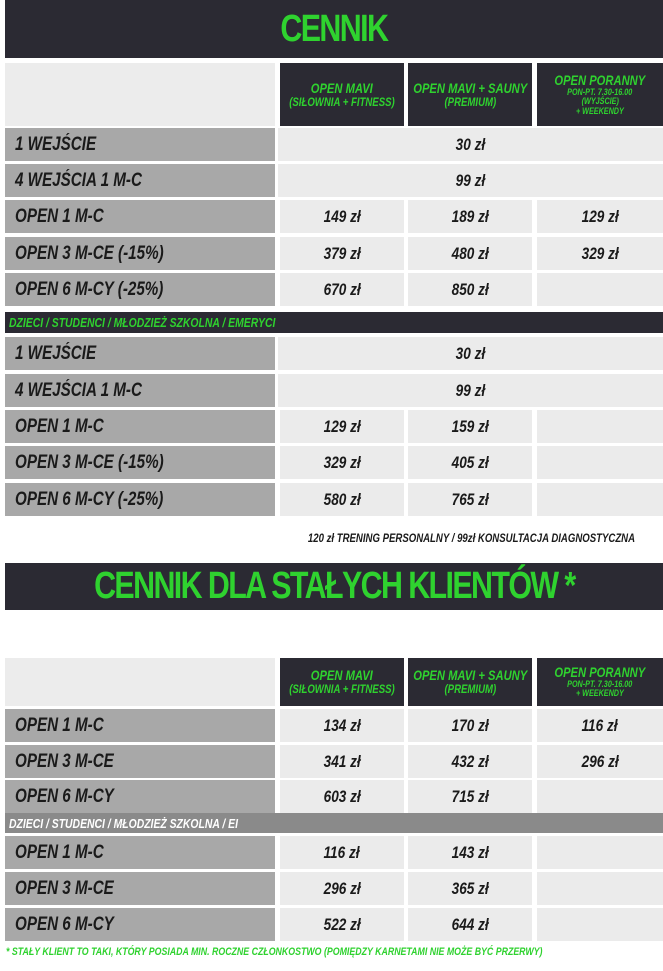 This screenshot has width=663, height=971. What do you see at coordinates (470, 689) in the screenshot?
I see `column-header-line: (PREMIUM)` at bounding box center [470, 689].